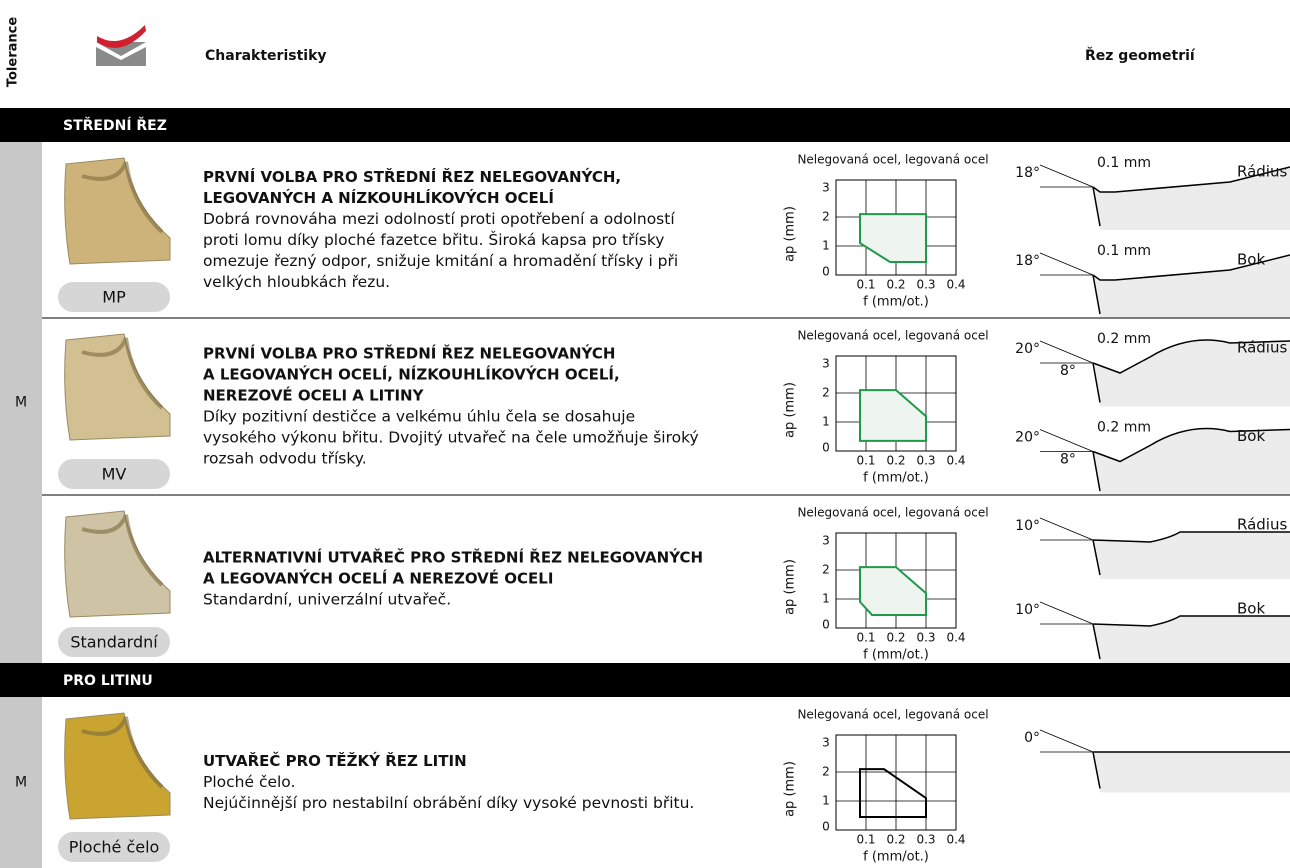 The image size is (1290, 868). Describe the element at coordinates (327, 600) in the screenshot. I see `row-text: Standardní, univerzální utvařeč.` at that location.